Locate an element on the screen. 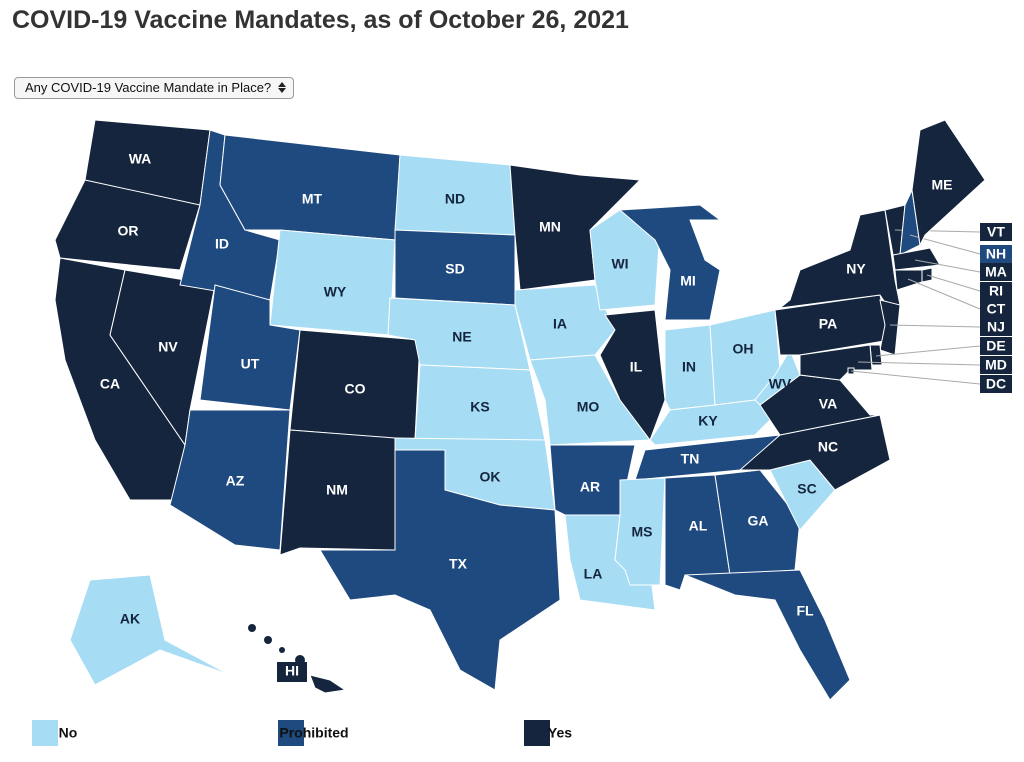  state-label: OR is located at coordinates (128, 231).